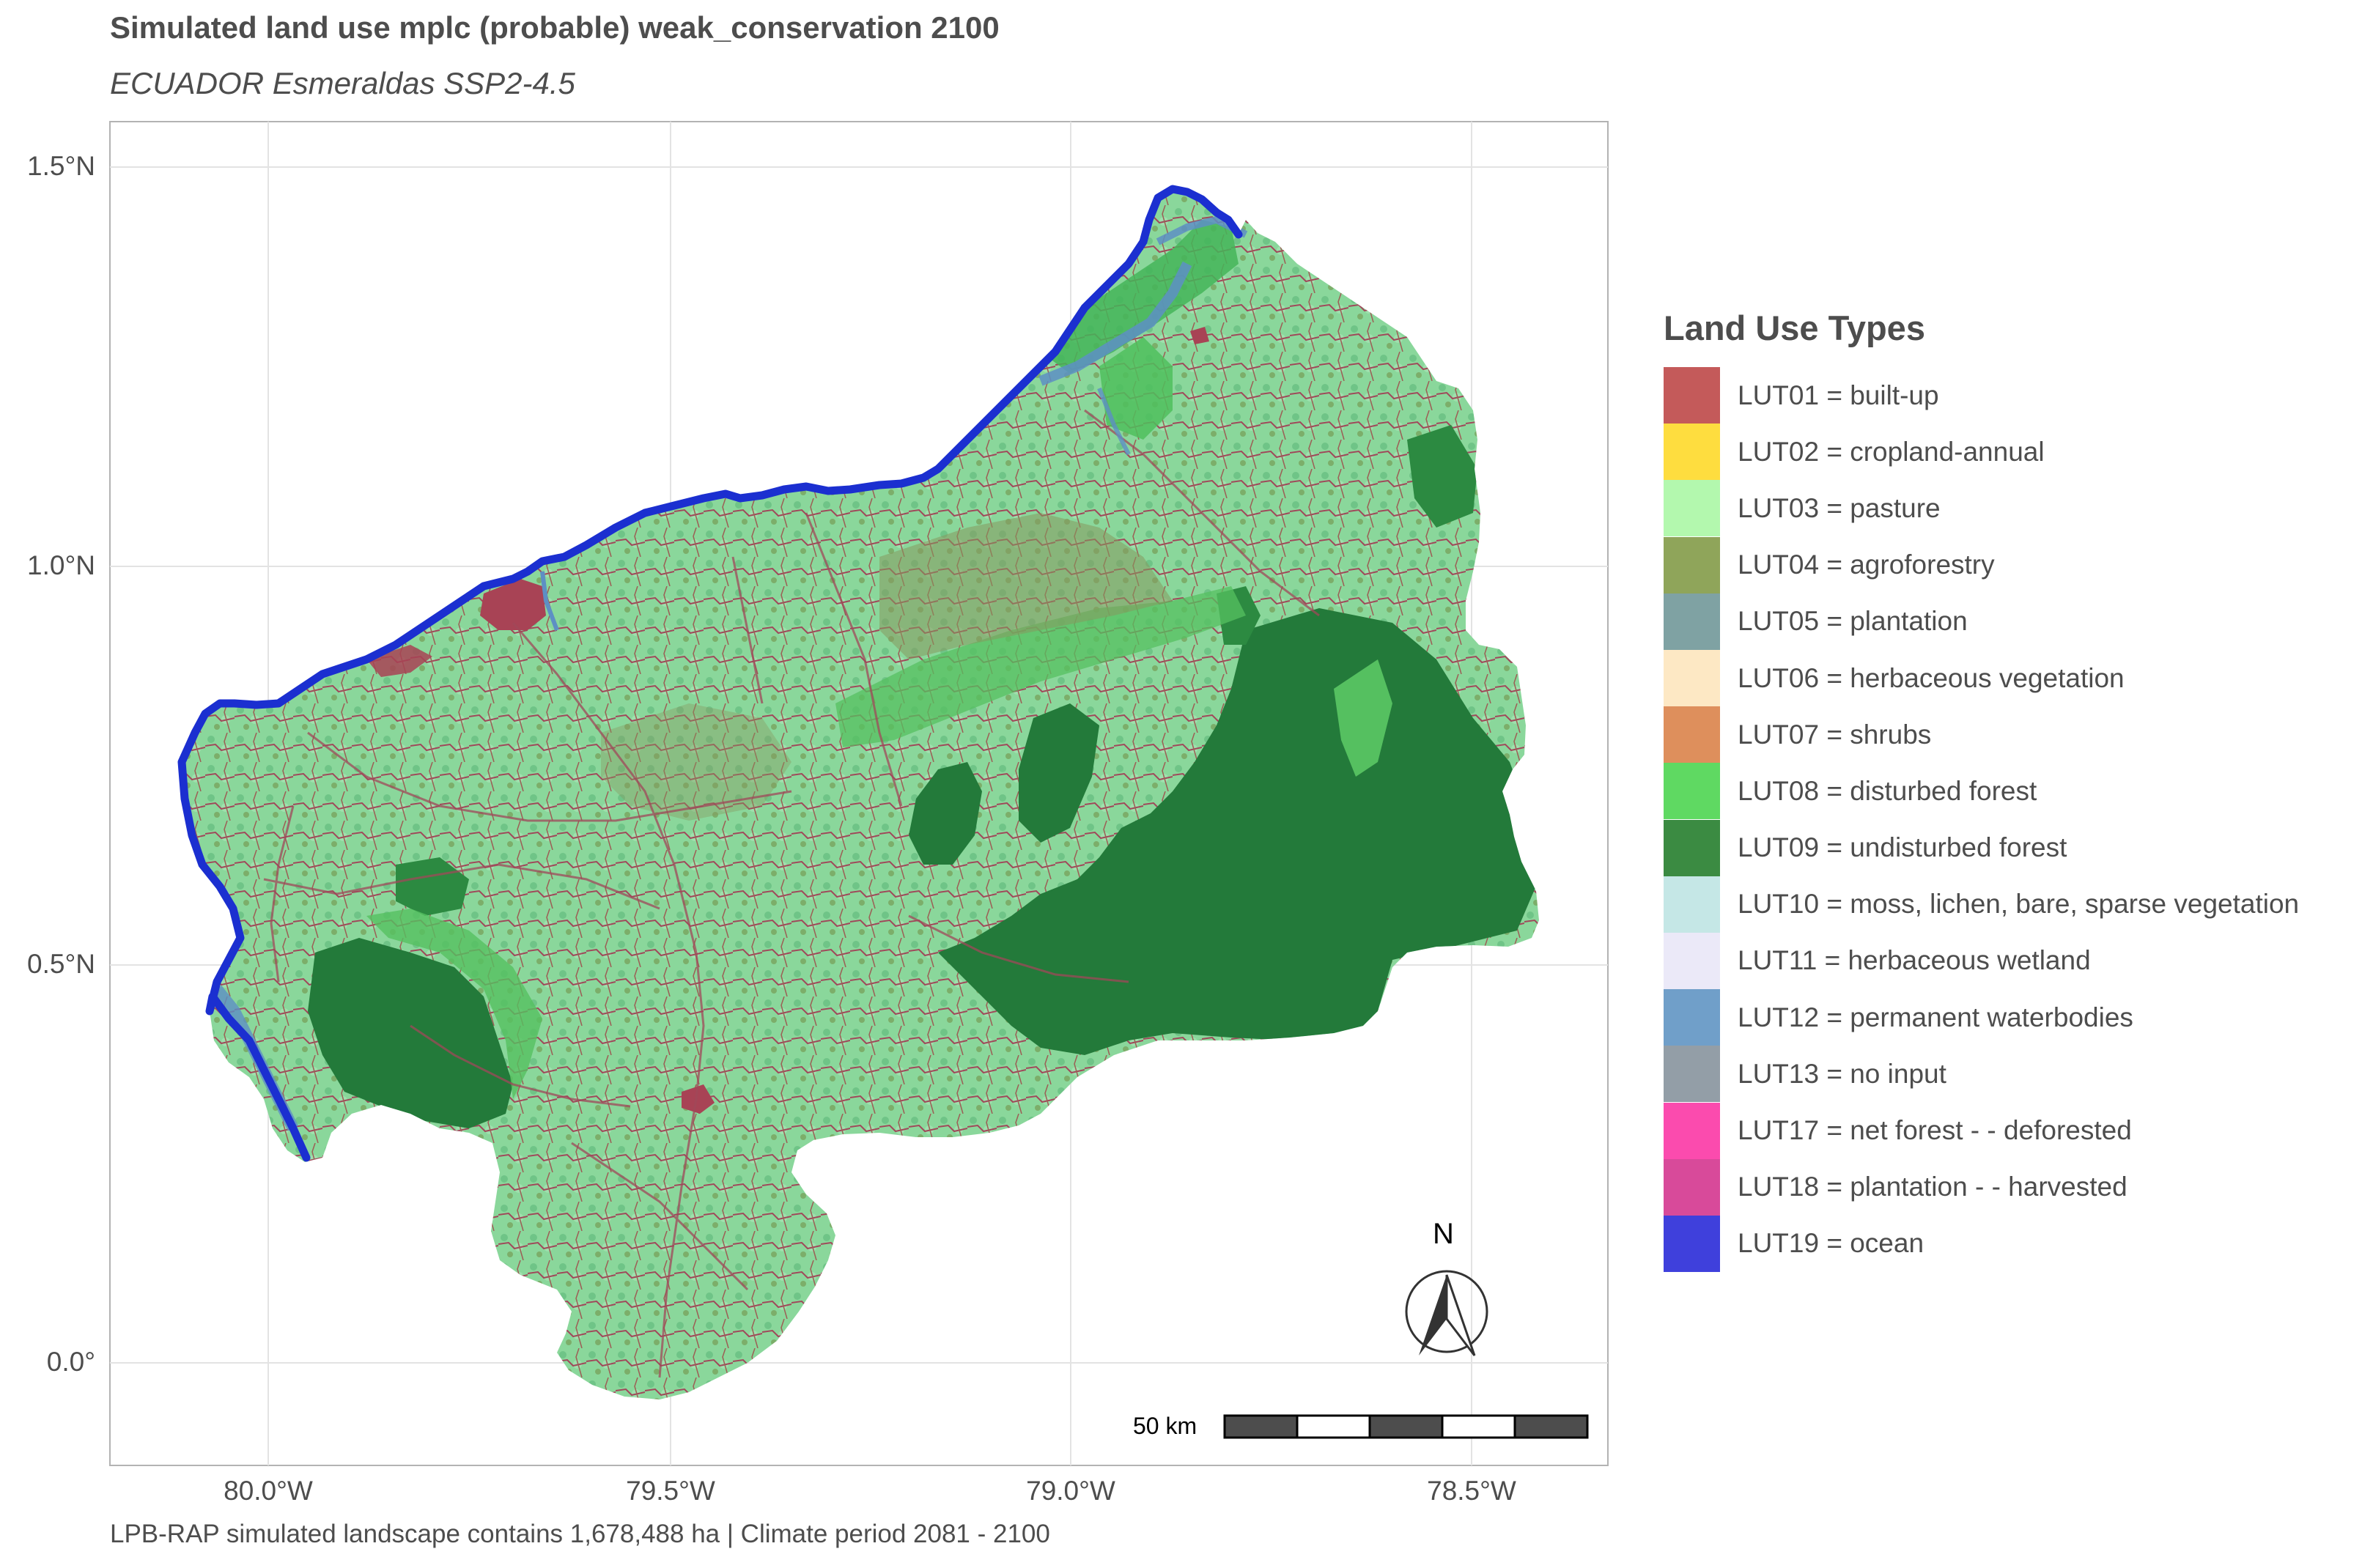 This screenshot has height=1568, width=2373. What do you see at coordinates (1853, 621) in the screenshot?
I see `legend-label: LUT05 = plantation` at bounding box center [1853, 621].